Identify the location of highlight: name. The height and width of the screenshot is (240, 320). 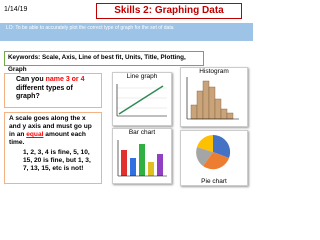
(54, 79).